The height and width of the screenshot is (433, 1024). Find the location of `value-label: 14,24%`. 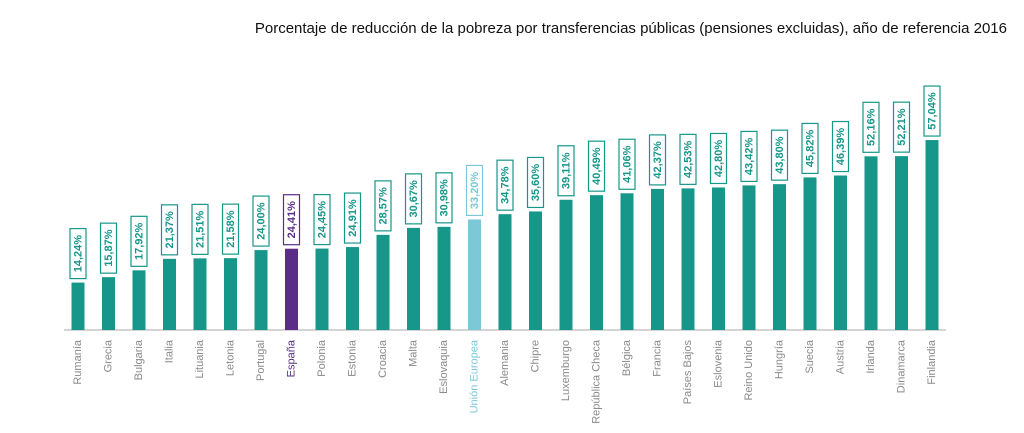

value-label: 14,24% is located at coordinates (78, 254).